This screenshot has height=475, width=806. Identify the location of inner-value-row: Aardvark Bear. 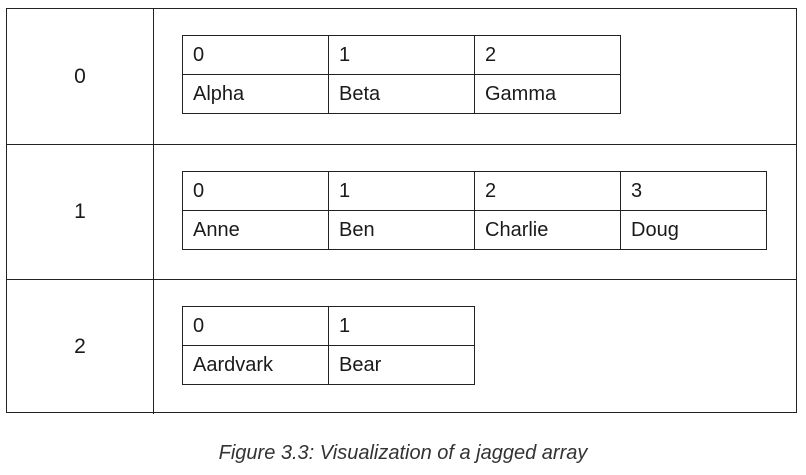
(328, 365).